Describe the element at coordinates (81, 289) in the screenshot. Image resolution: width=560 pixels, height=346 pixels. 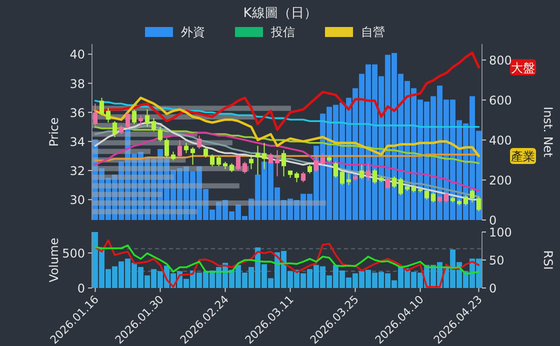
I see `y-tick-label: 0` at that location.